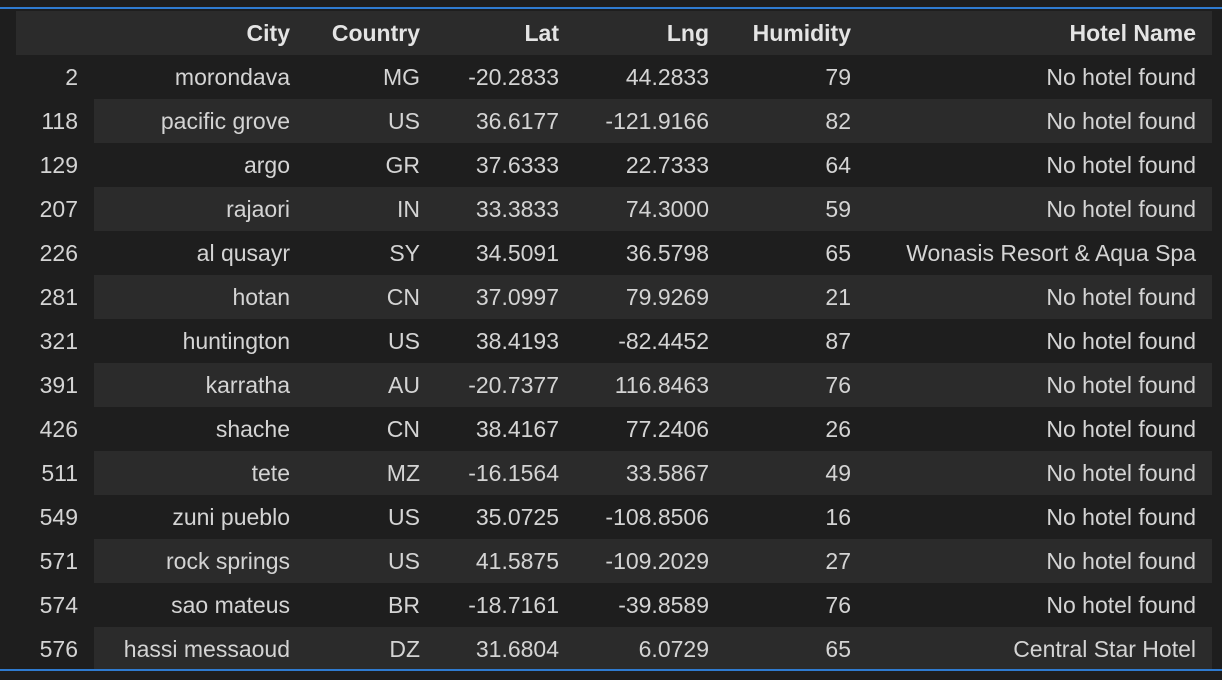 Image resolution: width=1222 pixels, height=680 pixels. What do you see at coordinates (505, 297) in the screenshot?
I see `lat-cell: 37.0997` at bounding box center [505, 297].